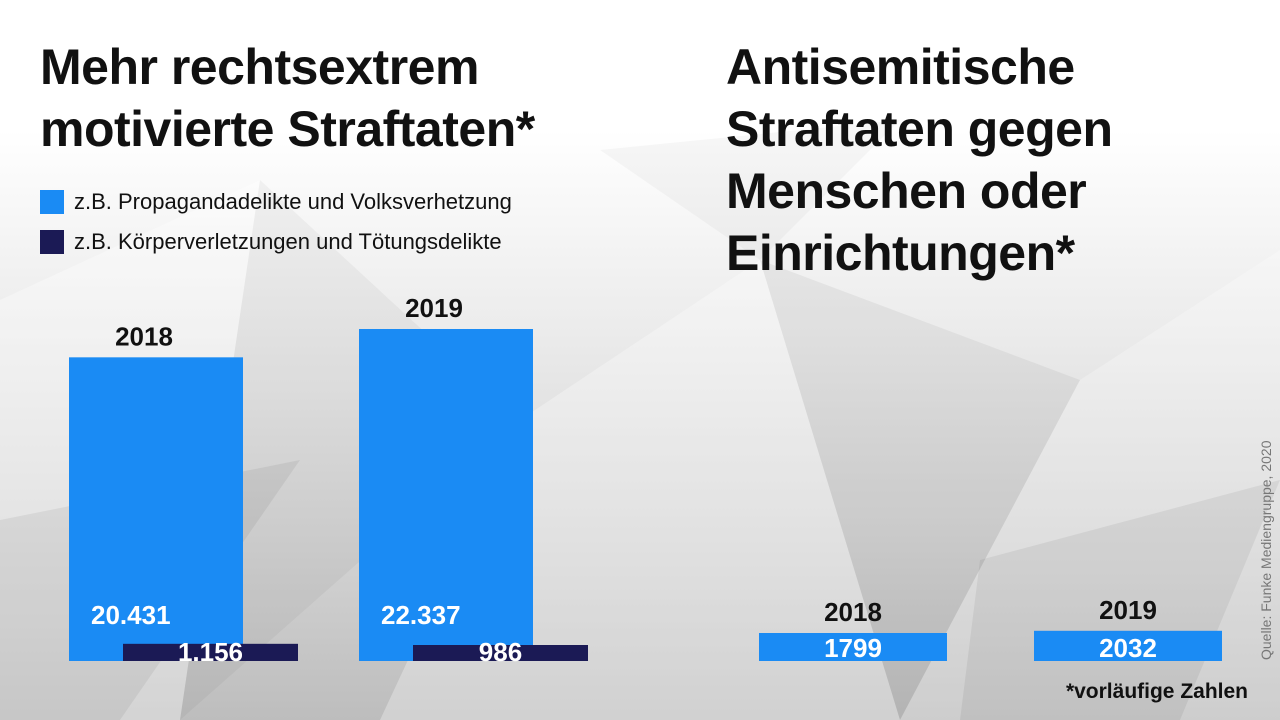 This screenshot has width=1280, height=720. I want to click on source-credit: Quelle: Funke Mediengruppe, 2020, so click(1266, 550).